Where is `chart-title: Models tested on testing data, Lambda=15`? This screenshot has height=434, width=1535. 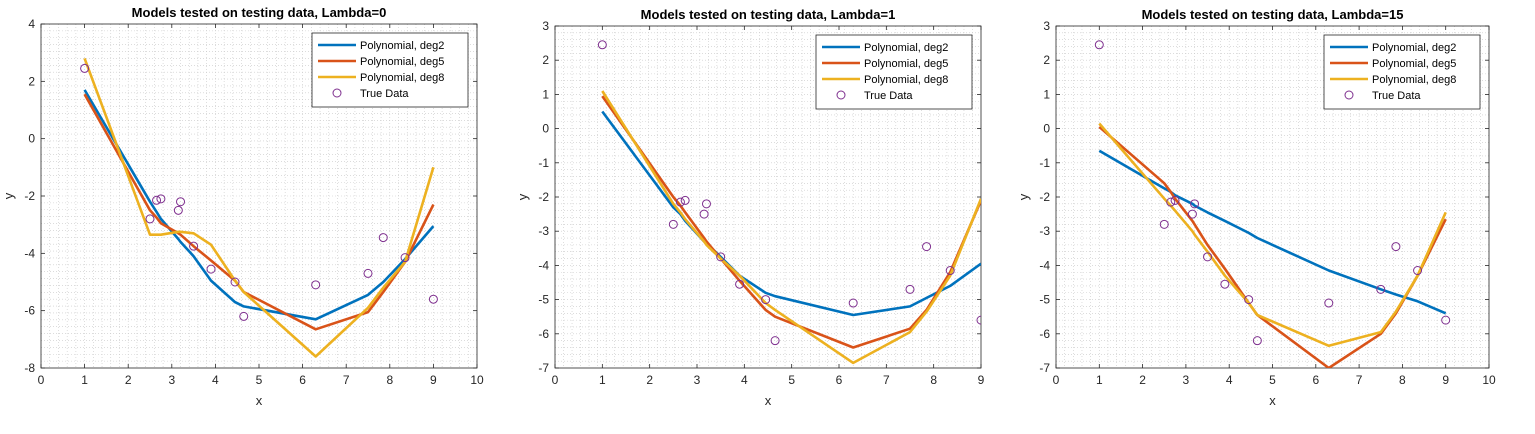
chart-title: Models tested on testing data, Lambda=15 is located at coordinates (1273, 14).